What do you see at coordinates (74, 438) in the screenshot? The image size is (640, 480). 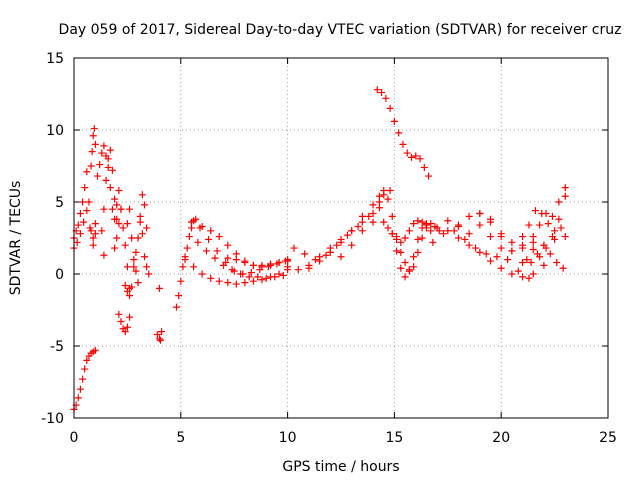 I see `x-tick-label: 0` at bounding box center [74, 438].